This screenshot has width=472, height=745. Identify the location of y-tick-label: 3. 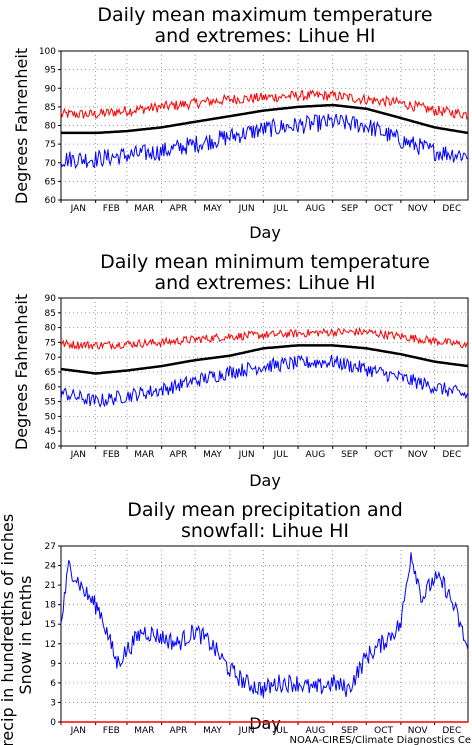
(53, 703).